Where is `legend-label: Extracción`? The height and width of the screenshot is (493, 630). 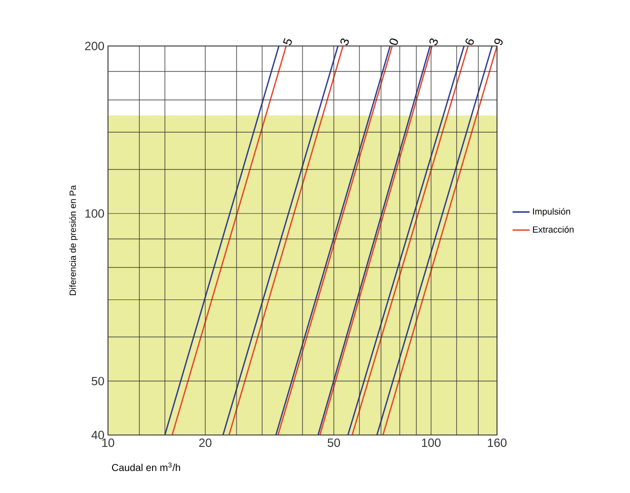 legend-label: Extracción is located at coordinates (553, 229).